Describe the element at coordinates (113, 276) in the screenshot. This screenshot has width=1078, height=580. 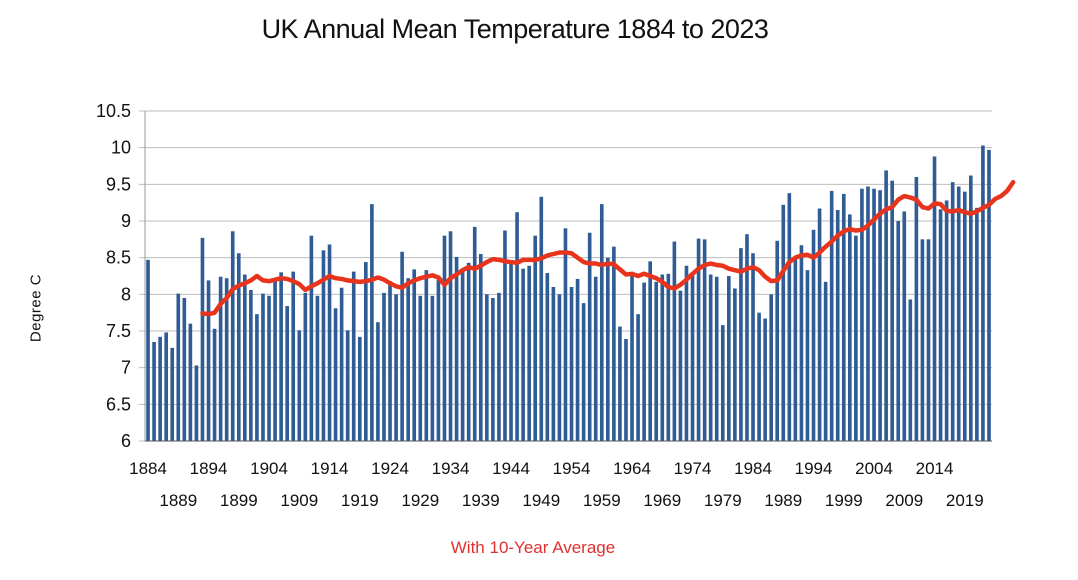
I see `y-tick-labels: 6 6.5 7 7.5 8 8.5 9 9.5 10 10.5` at that location.